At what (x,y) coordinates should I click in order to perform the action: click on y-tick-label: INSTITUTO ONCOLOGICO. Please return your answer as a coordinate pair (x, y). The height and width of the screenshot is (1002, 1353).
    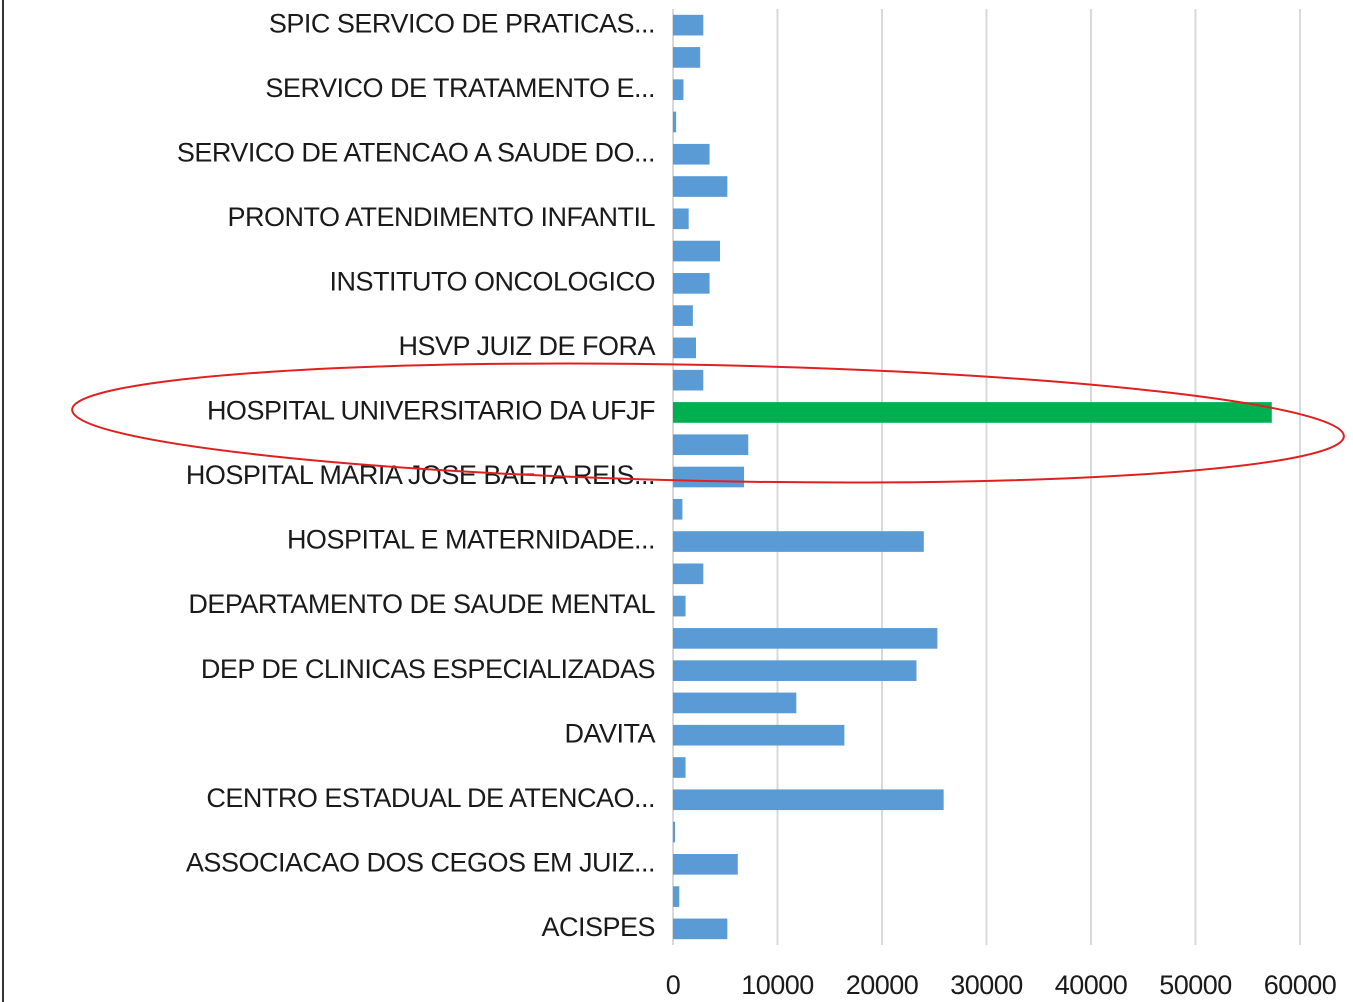
    Looking at the image, I should click on (492, 281).